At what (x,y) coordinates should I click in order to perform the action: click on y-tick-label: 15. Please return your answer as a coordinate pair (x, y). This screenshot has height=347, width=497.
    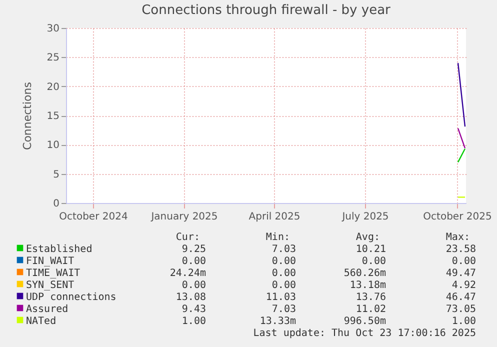
    Looking at the image, I should click on (53, 116).